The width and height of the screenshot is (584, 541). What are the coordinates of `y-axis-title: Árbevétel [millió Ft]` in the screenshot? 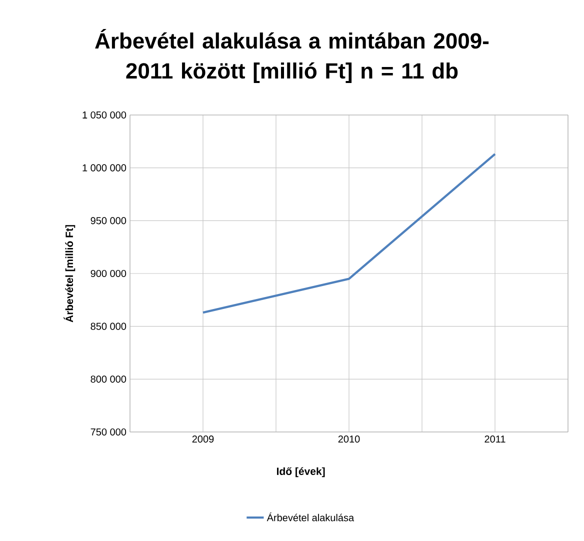 It's located at (70, 273).